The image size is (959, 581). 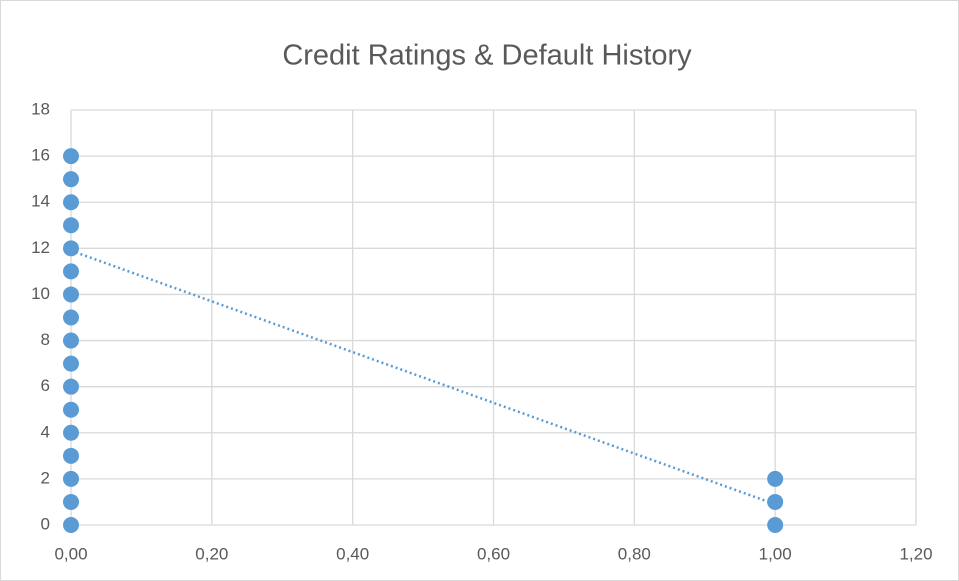 I want to click on y-tick-label: 2, so click(x=45, y=477).